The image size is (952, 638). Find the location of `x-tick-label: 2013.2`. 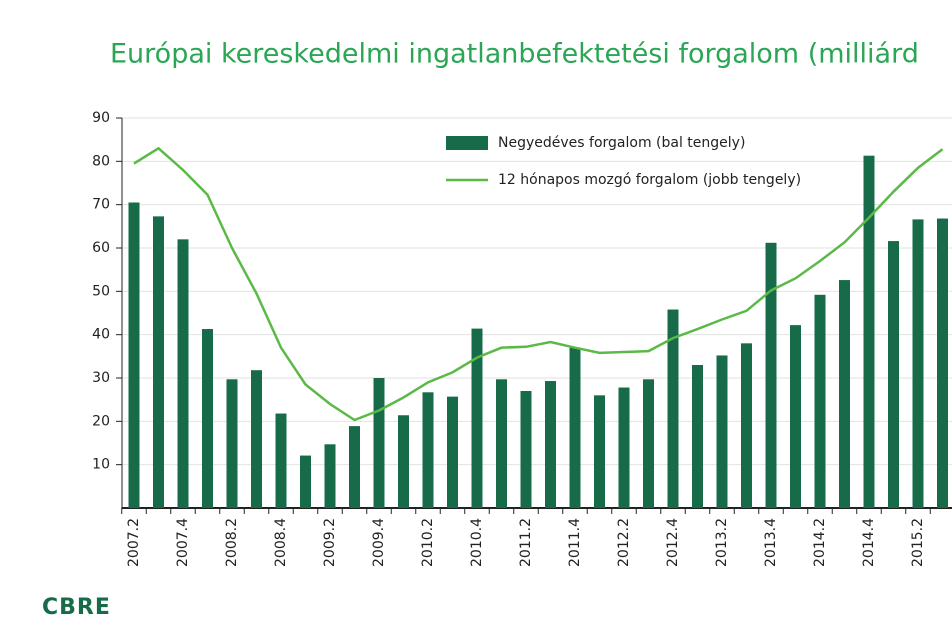

x-tick-label: 2013.2 is located at coordinates (722, 542).